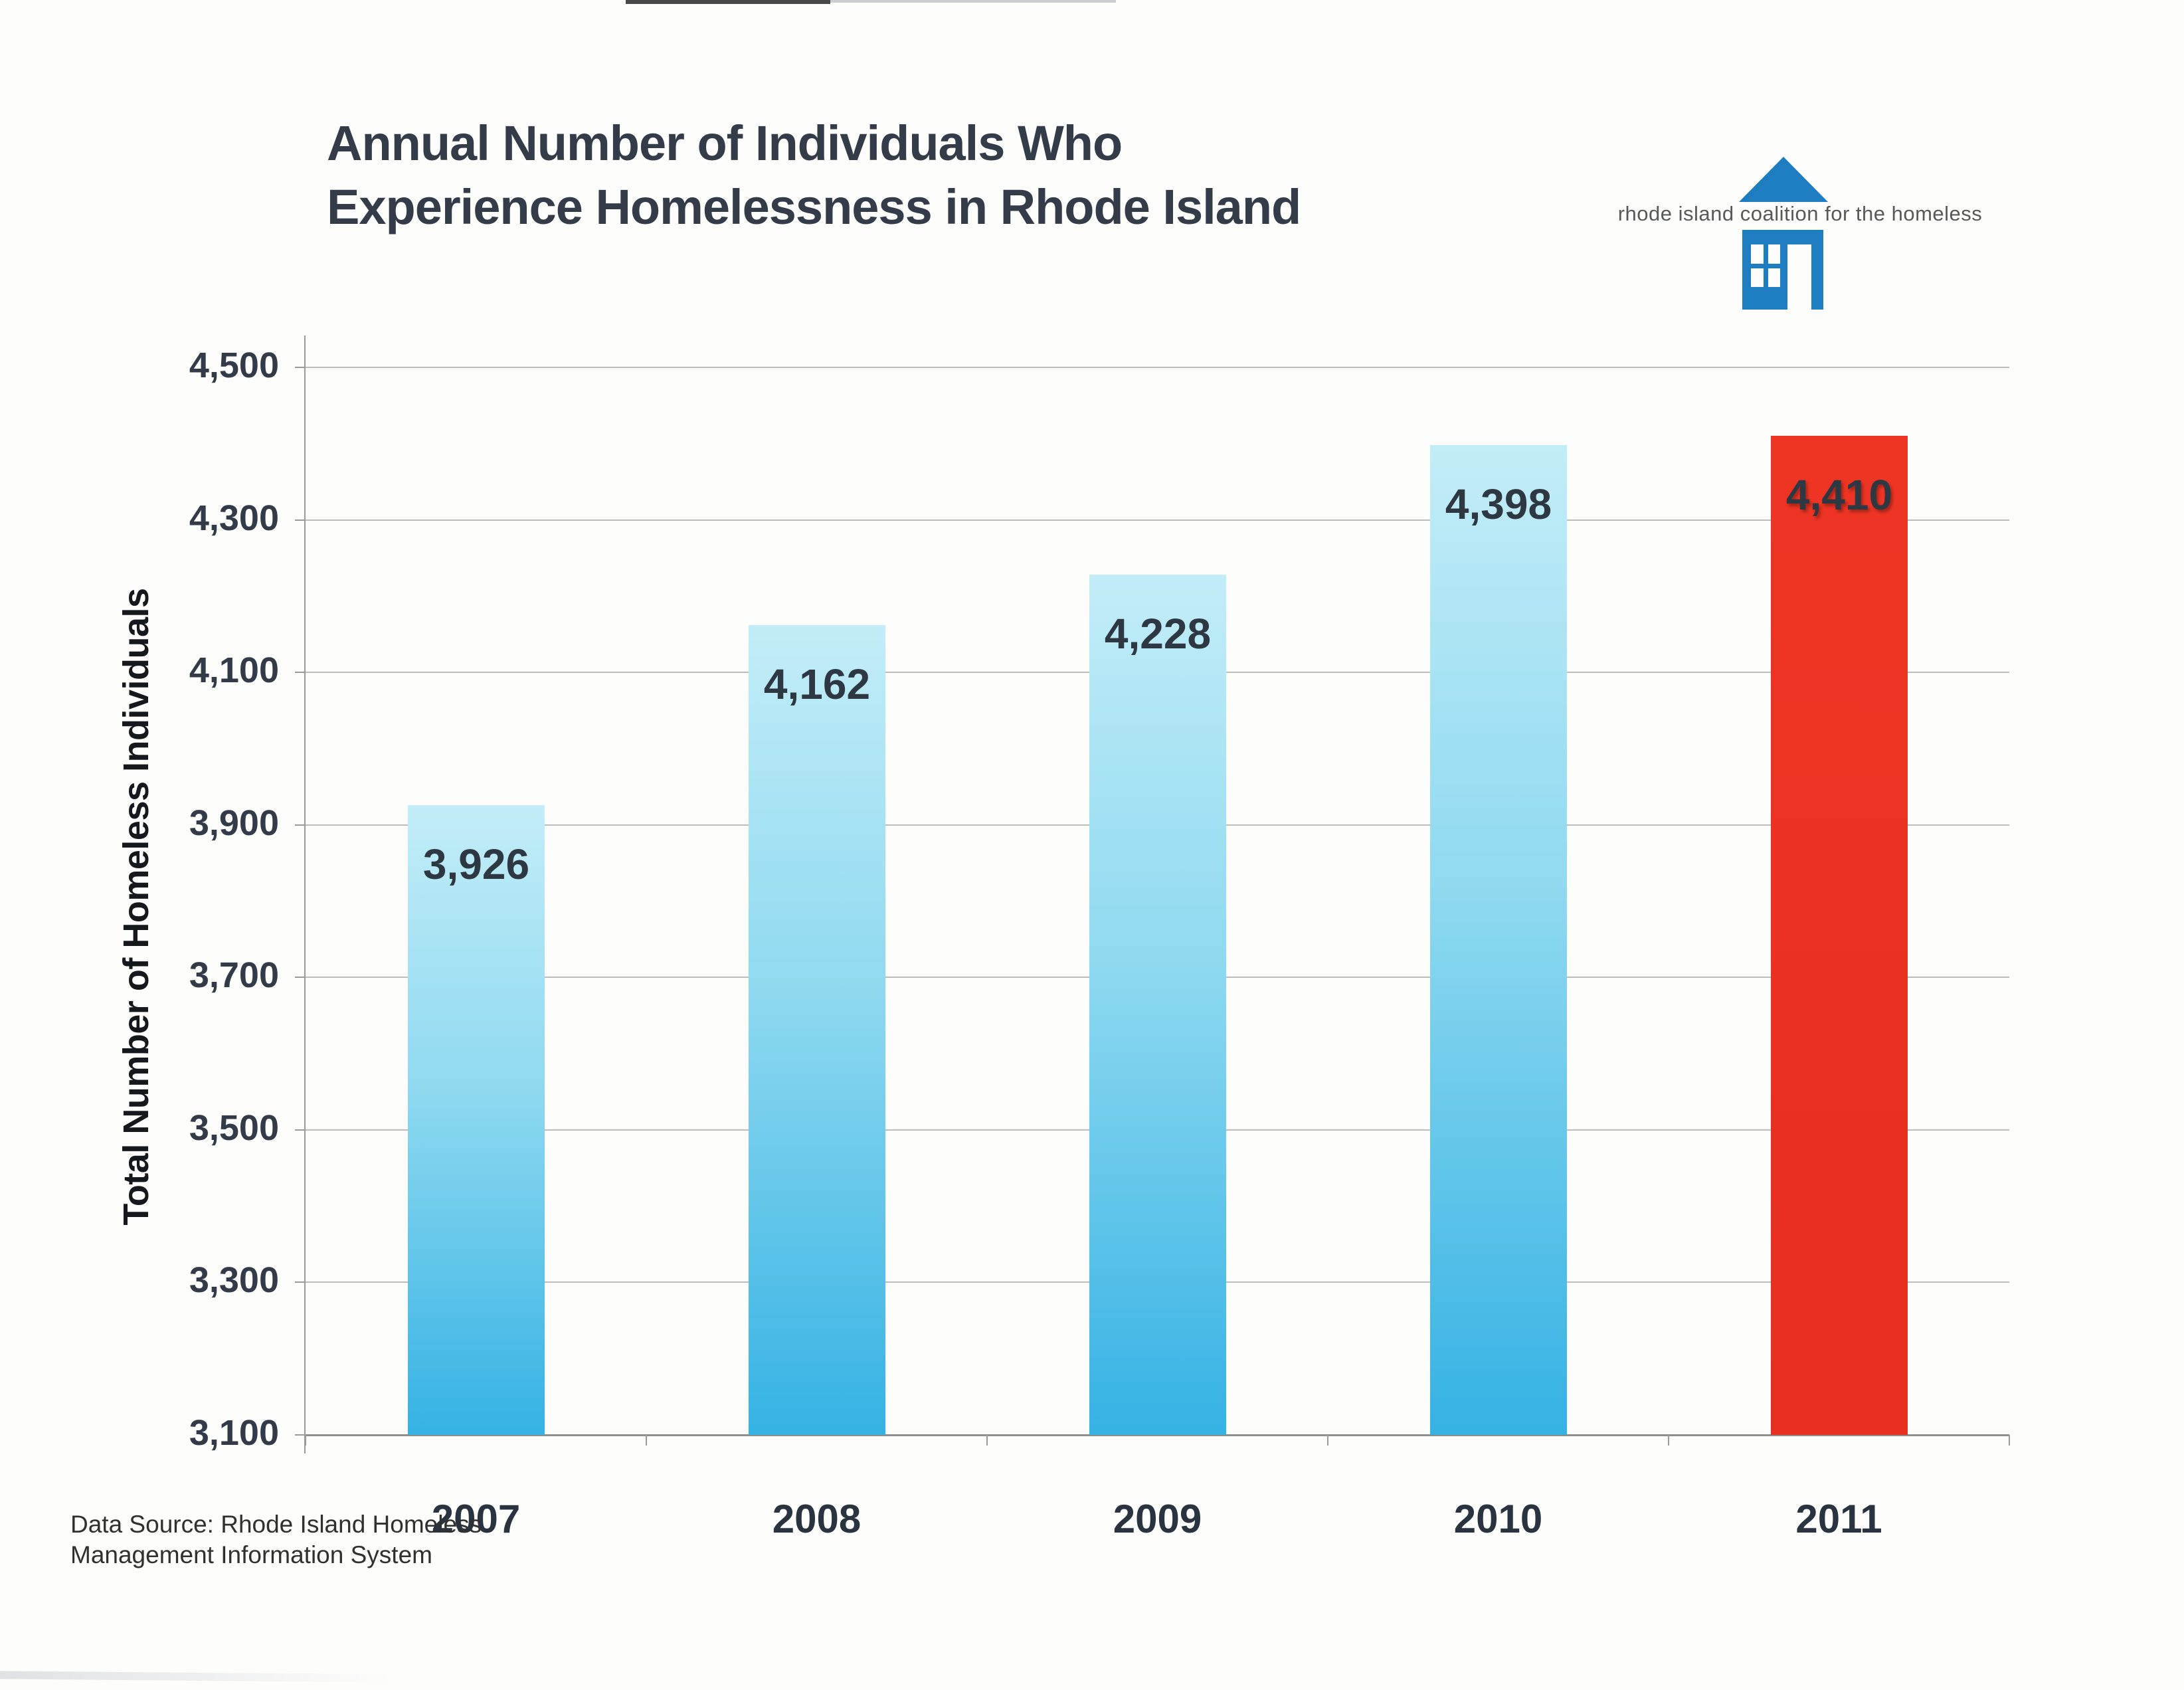 This screenshot has height=1690, width=2184. What do you see at coordinates (1783, 180) in the screenshot?
I see `house-roof-icon` at bounding box center [1783, 180].